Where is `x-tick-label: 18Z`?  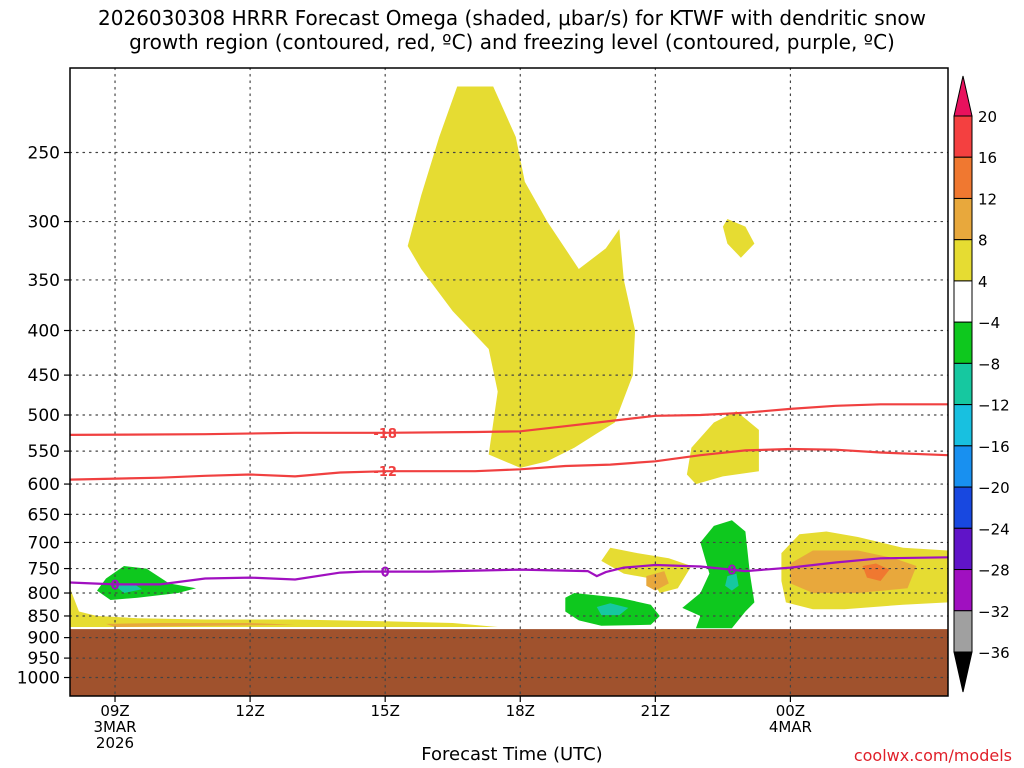 x-tick-label: 18Z is located at coordinates (520, 711).